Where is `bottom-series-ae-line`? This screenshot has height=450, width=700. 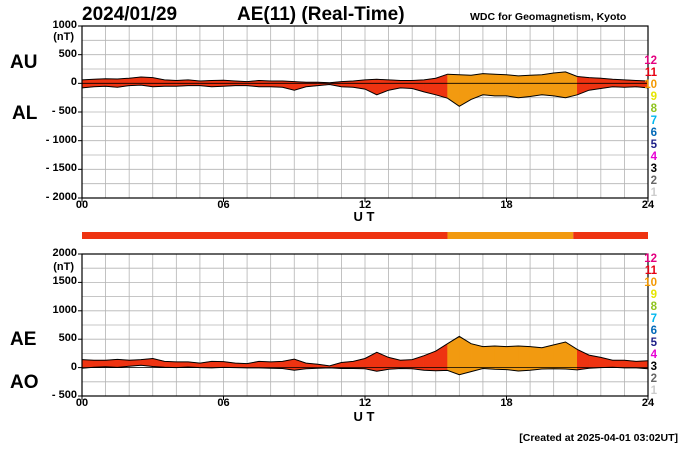 bottom-series-ae-line is located at coordinates (365, 351).